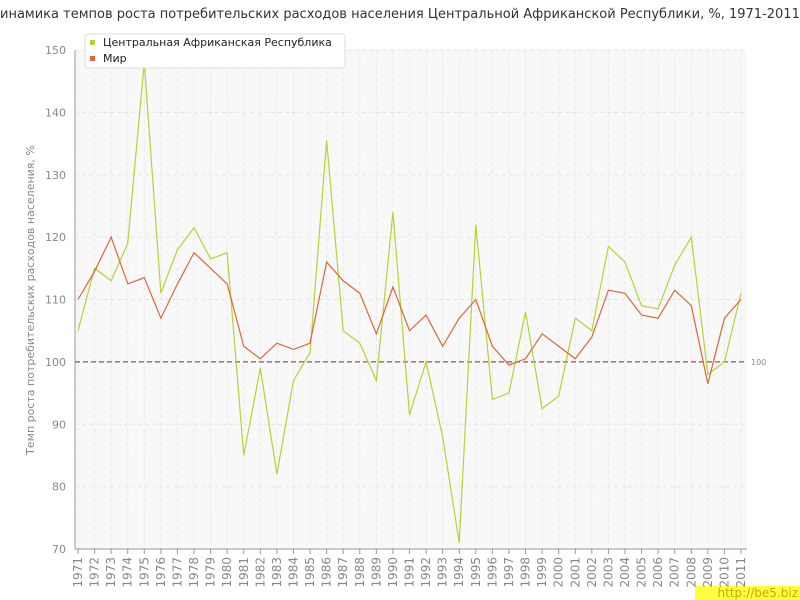 The width and height of the screenshot is (800, 600). Describe the element at coordinates (115, 58) in the screenshot. I see `legend-label: Мир` at that location.